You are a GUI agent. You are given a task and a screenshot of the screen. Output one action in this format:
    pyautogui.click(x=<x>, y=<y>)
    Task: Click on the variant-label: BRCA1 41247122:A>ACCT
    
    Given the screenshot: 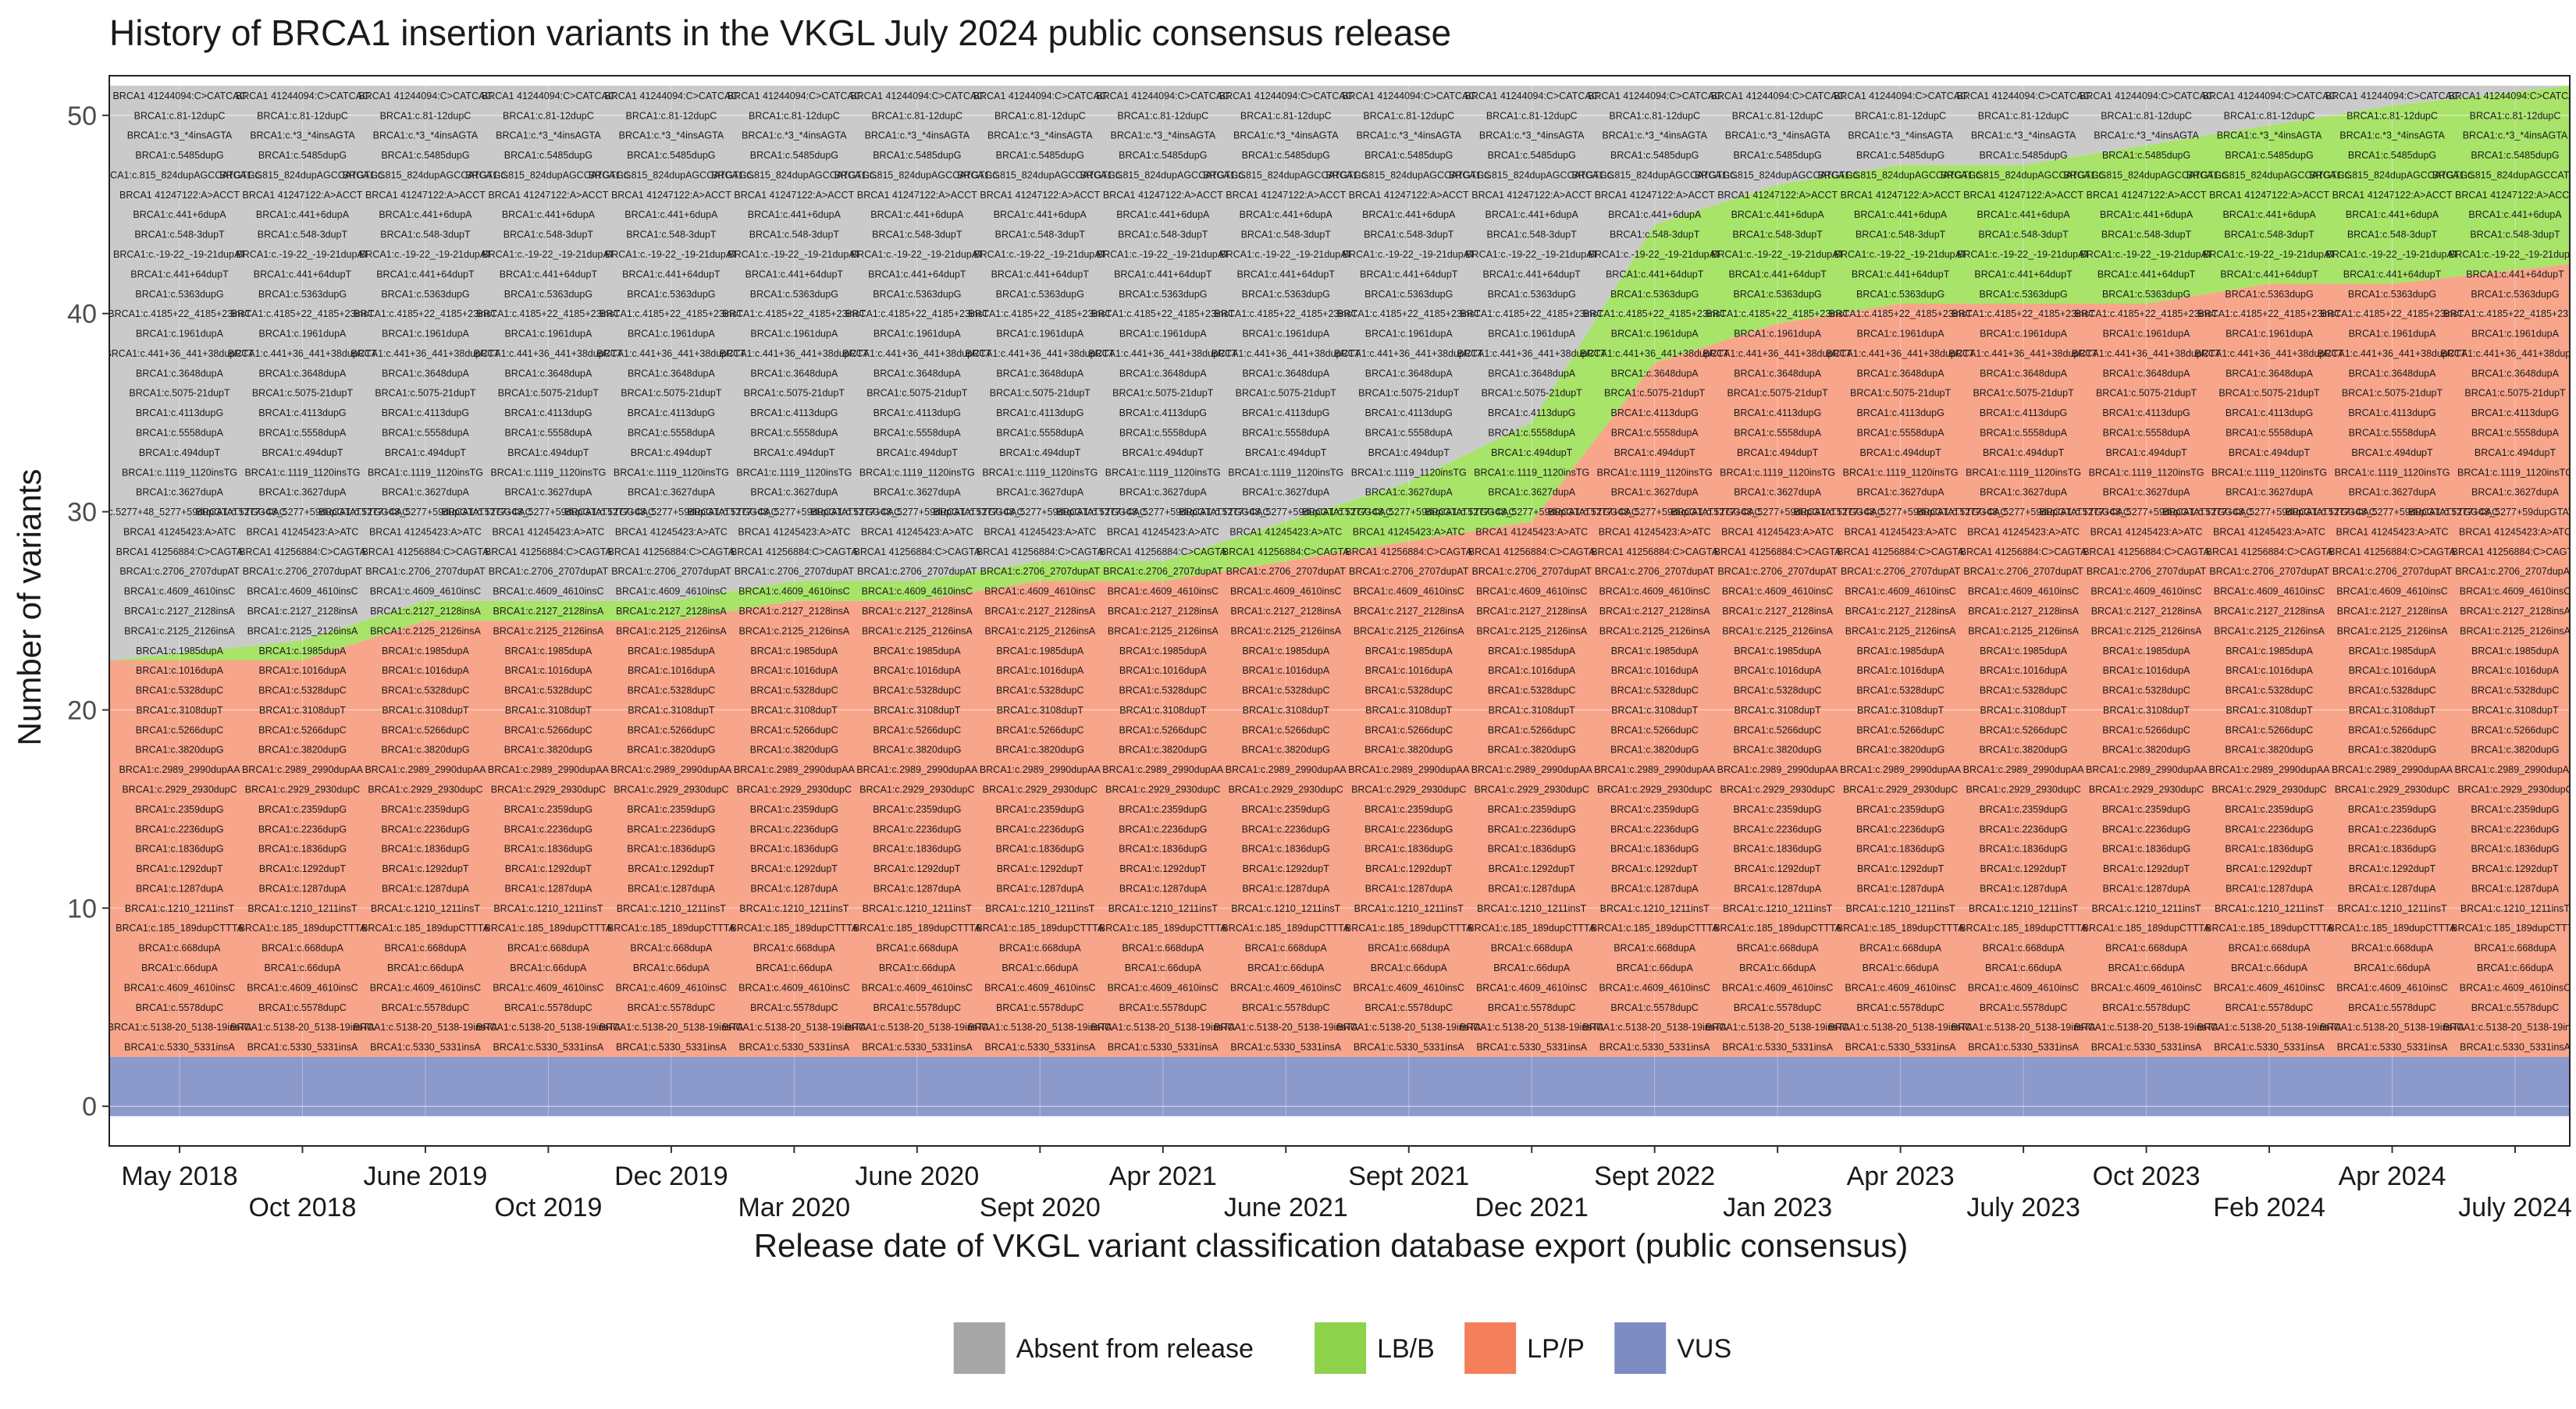 What is the action you would take?
    pyautogui.click(x=2147, y=195)
    